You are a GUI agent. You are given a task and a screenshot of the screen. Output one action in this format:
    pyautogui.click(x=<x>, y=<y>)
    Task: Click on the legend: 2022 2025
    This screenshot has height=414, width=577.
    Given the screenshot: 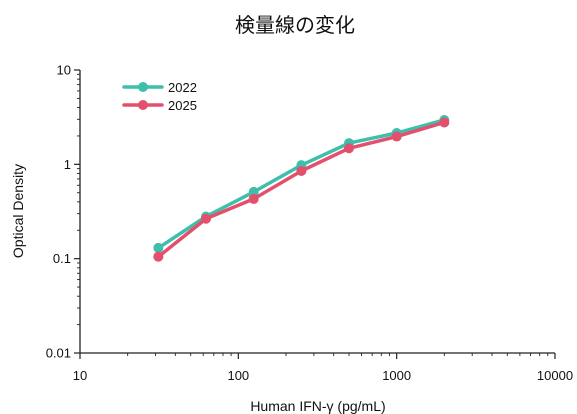 What is the action you would take?
    pyautogui.click(x=159, y=96)
    